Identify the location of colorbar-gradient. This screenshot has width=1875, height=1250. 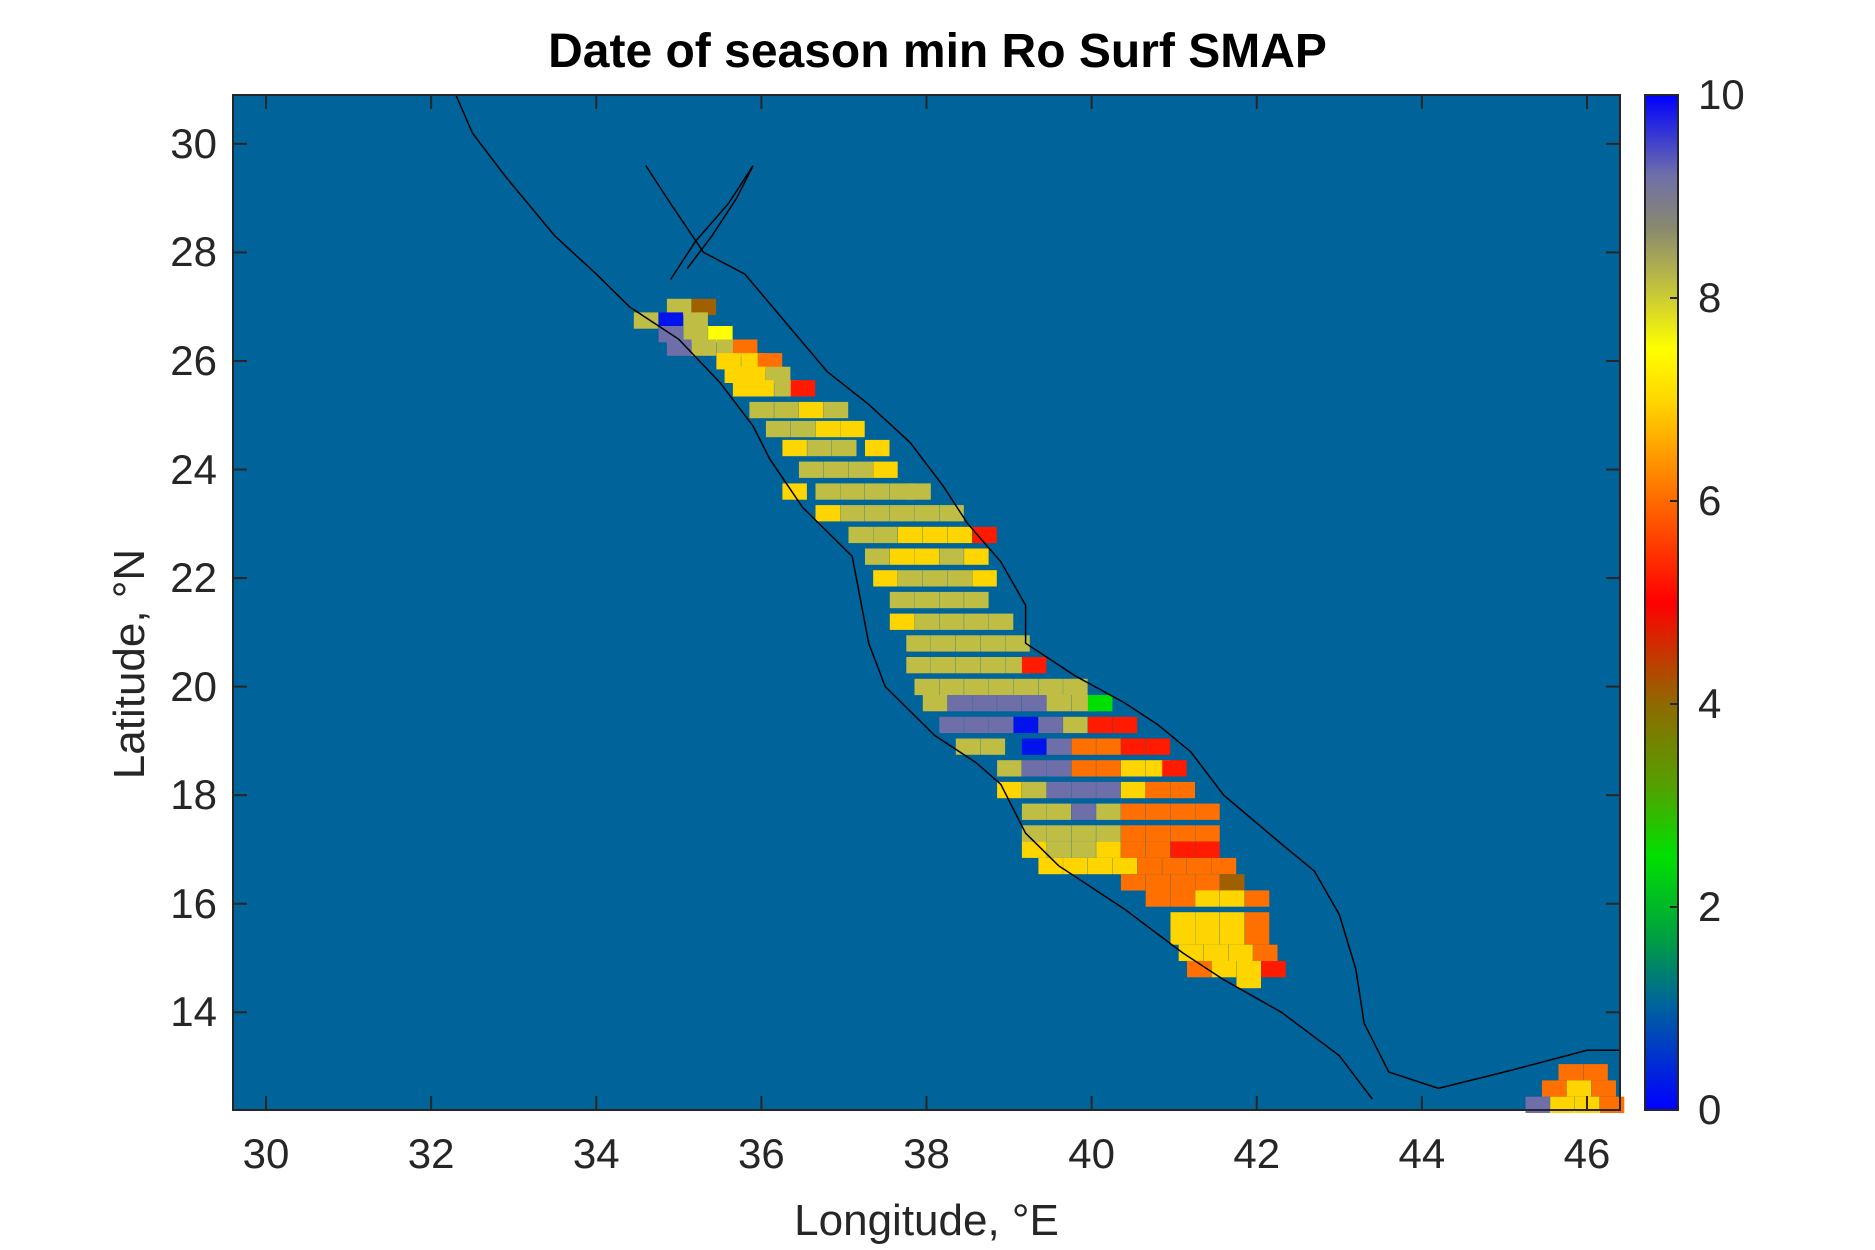
(1661, 602).